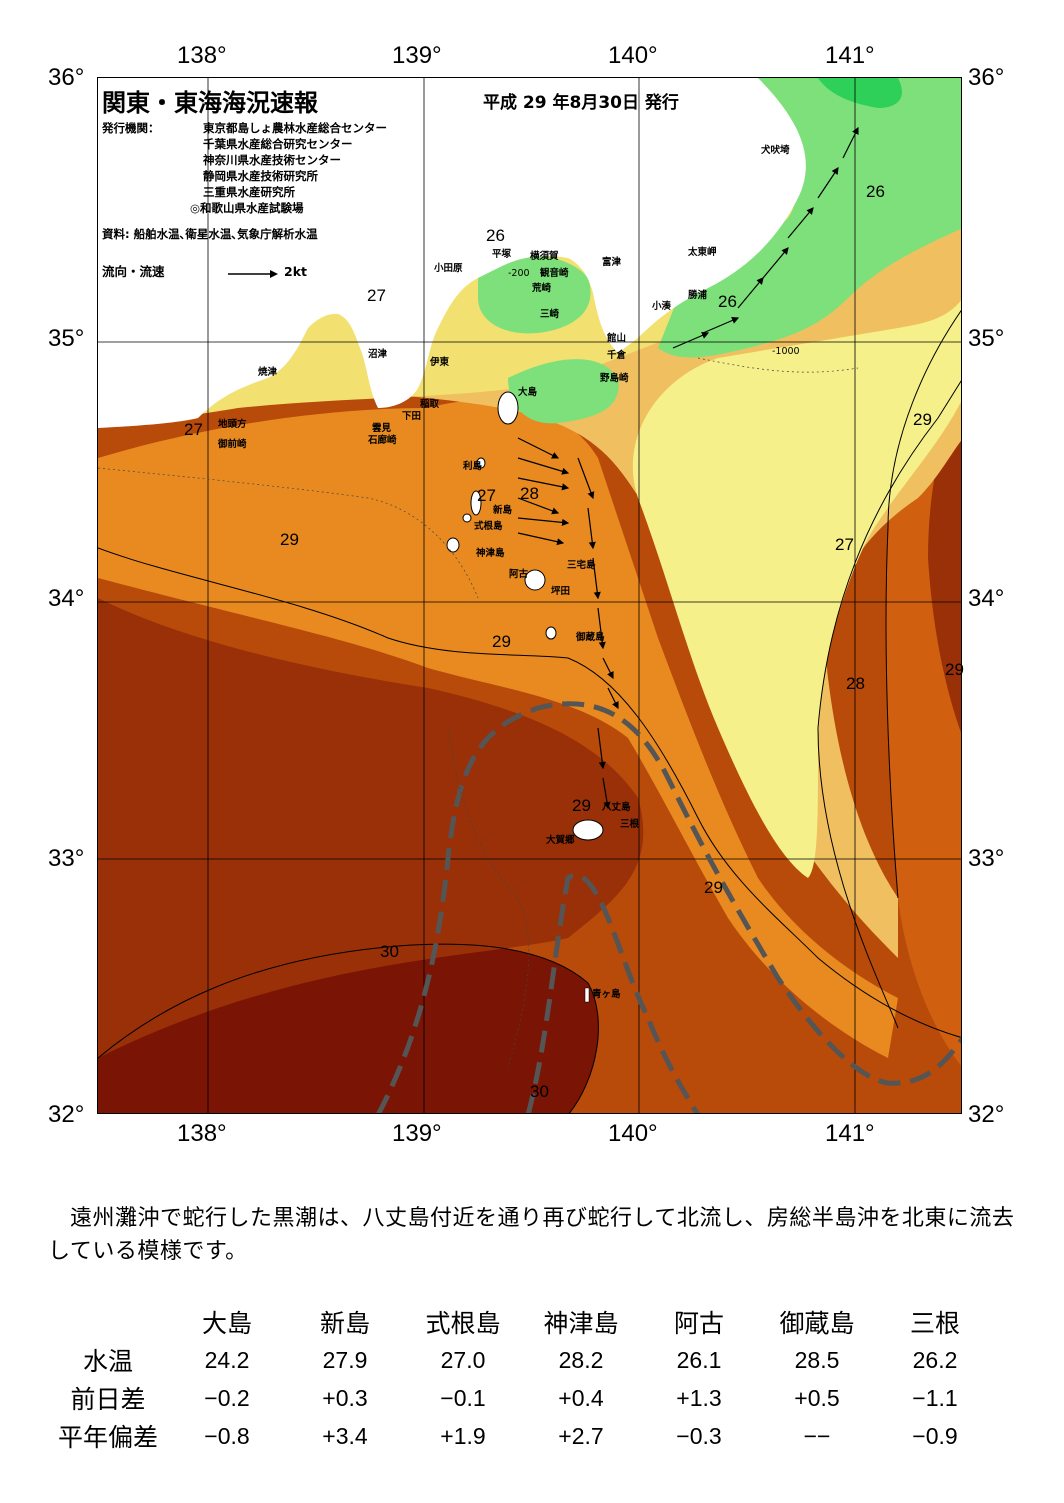 Image resolution: width=1064 pixels, height=1503 pixels. Describe the element at coordinates (227, 1359) in the screenshot. I see `table-cell: 24.2` at that location.